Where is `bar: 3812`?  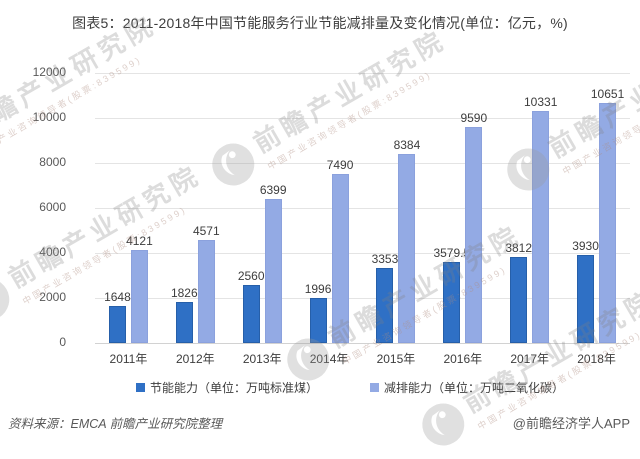
bar: 3812 is located at coordinates (518, 292).